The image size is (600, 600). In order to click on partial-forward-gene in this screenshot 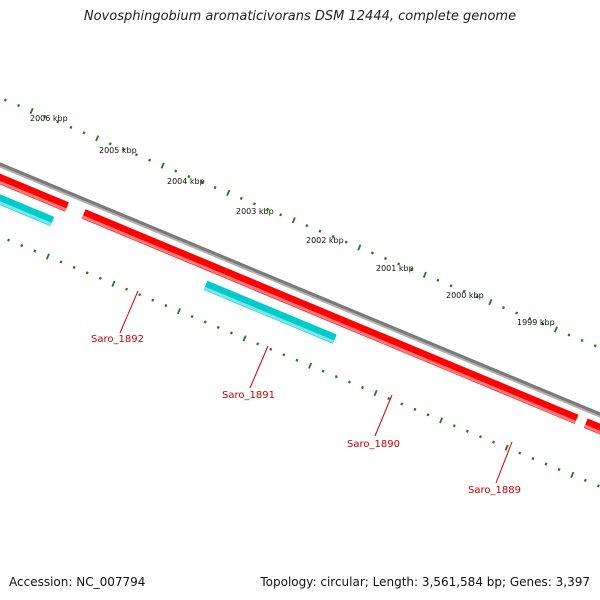, I will do `click(34, 180)`.